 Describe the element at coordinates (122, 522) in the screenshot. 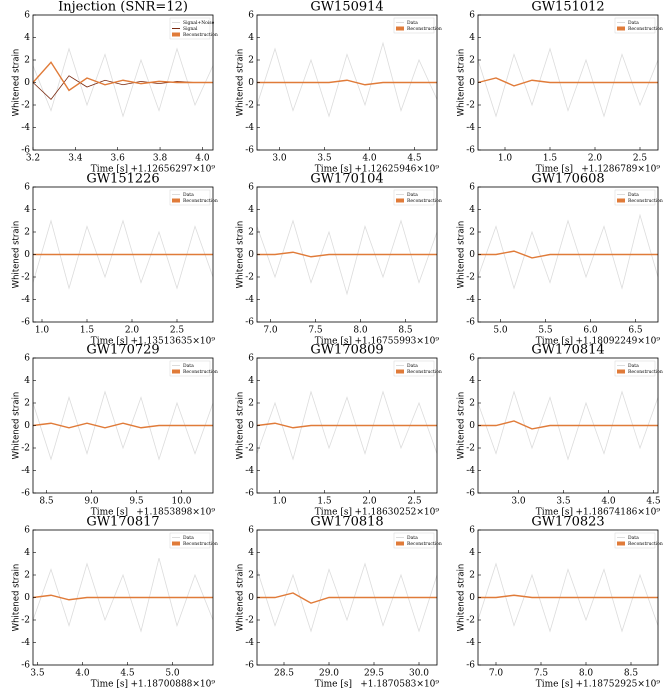

I see `subplot-title: GW170817` at that location.